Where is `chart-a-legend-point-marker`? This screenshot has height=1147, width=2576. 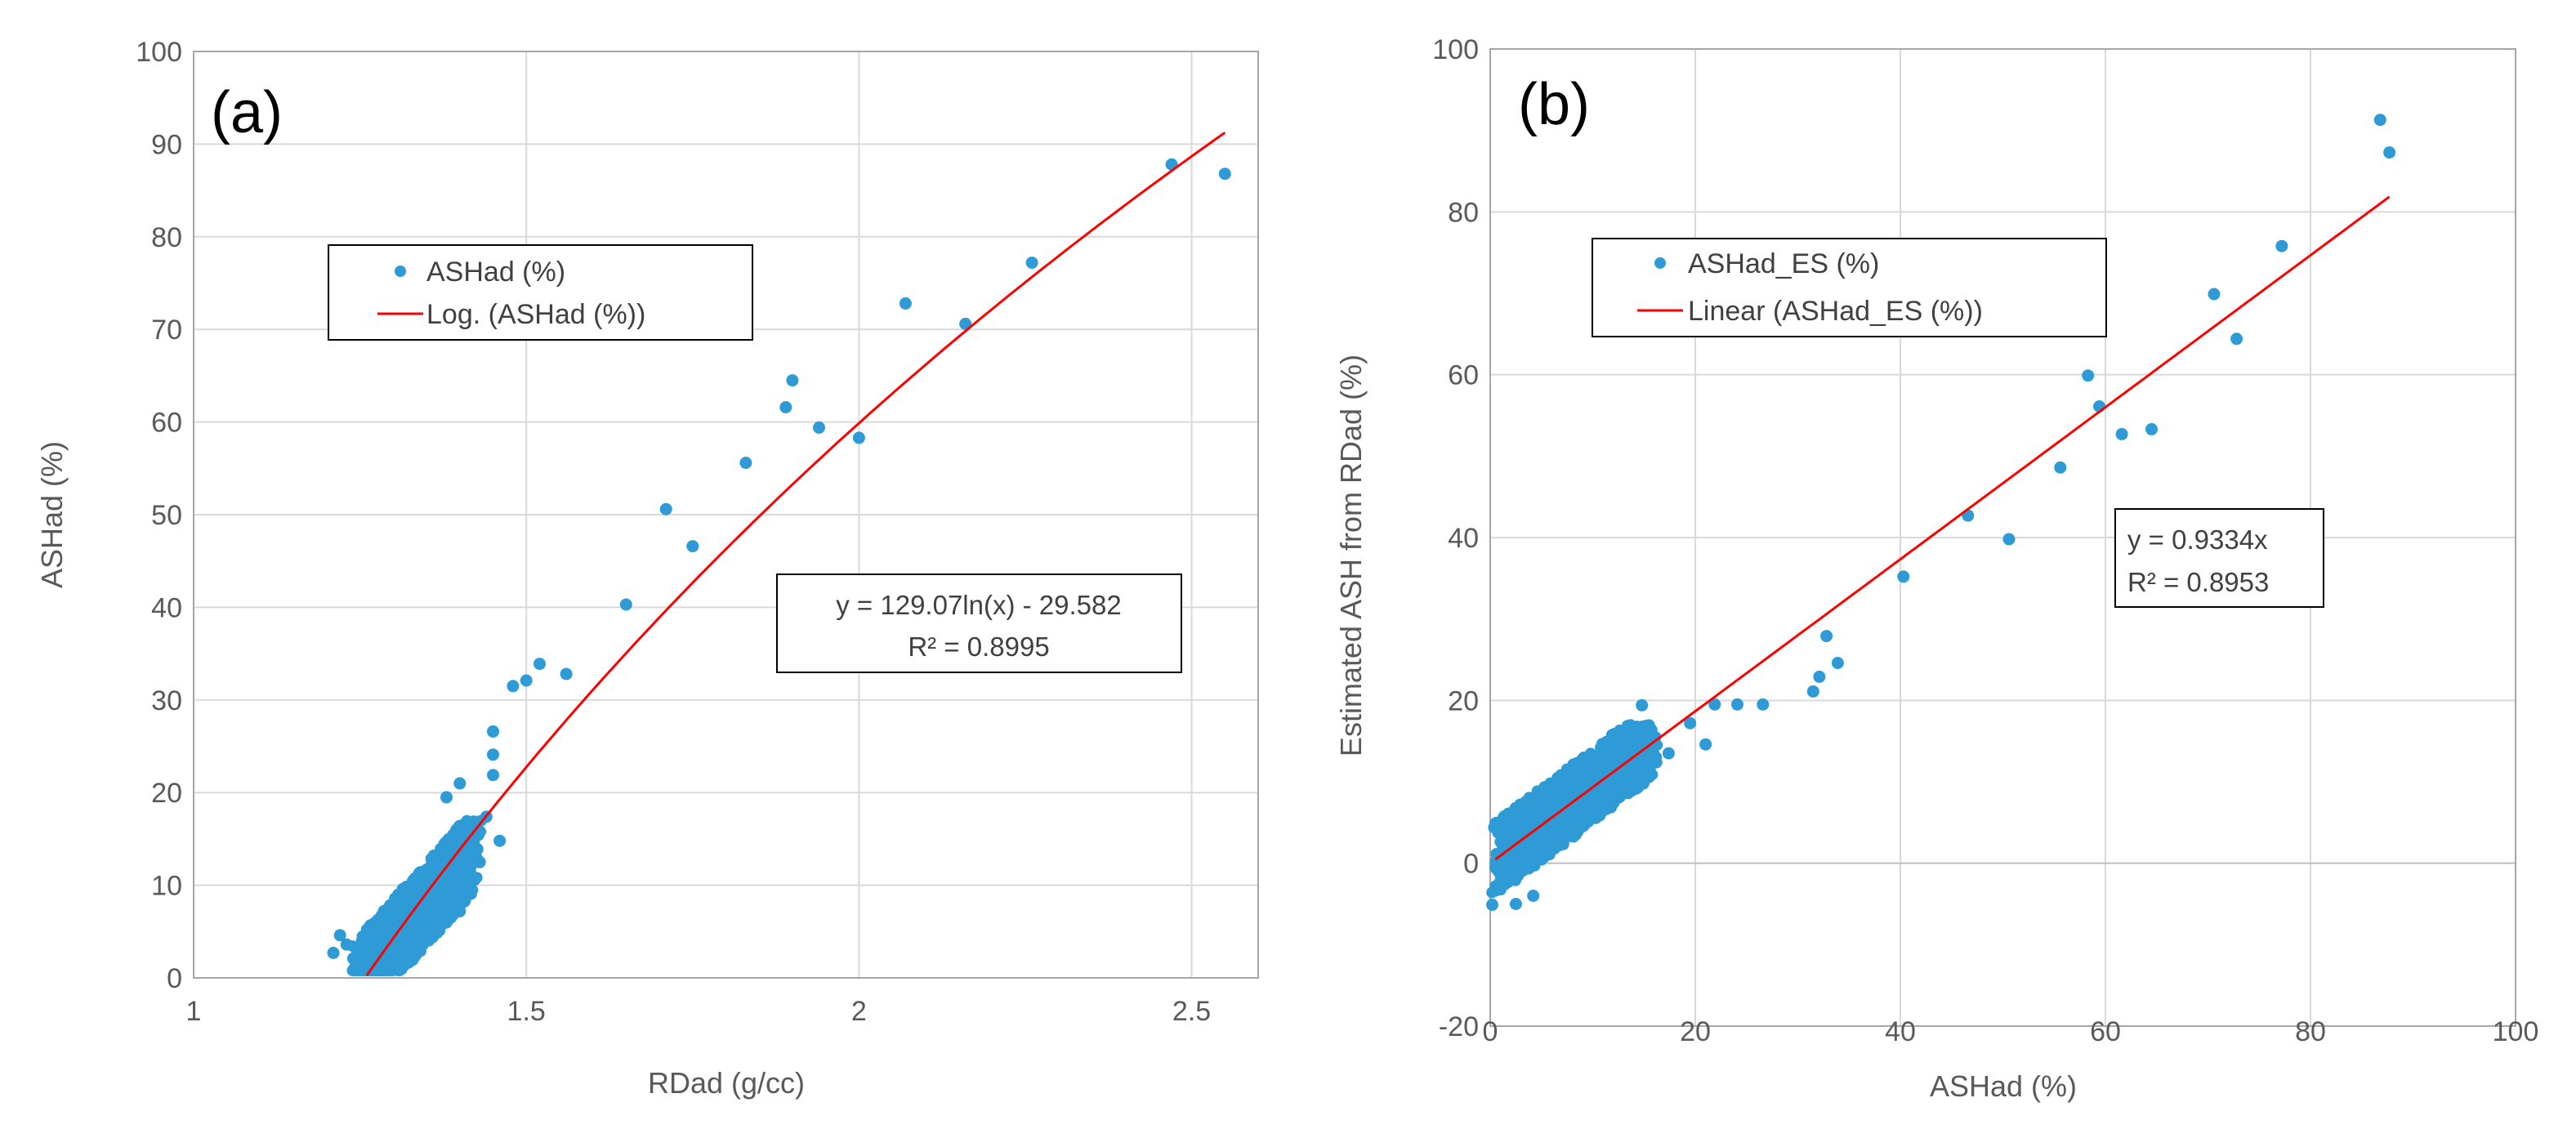
chart-a-legend-point-marker is located at coordinates (401, 271).